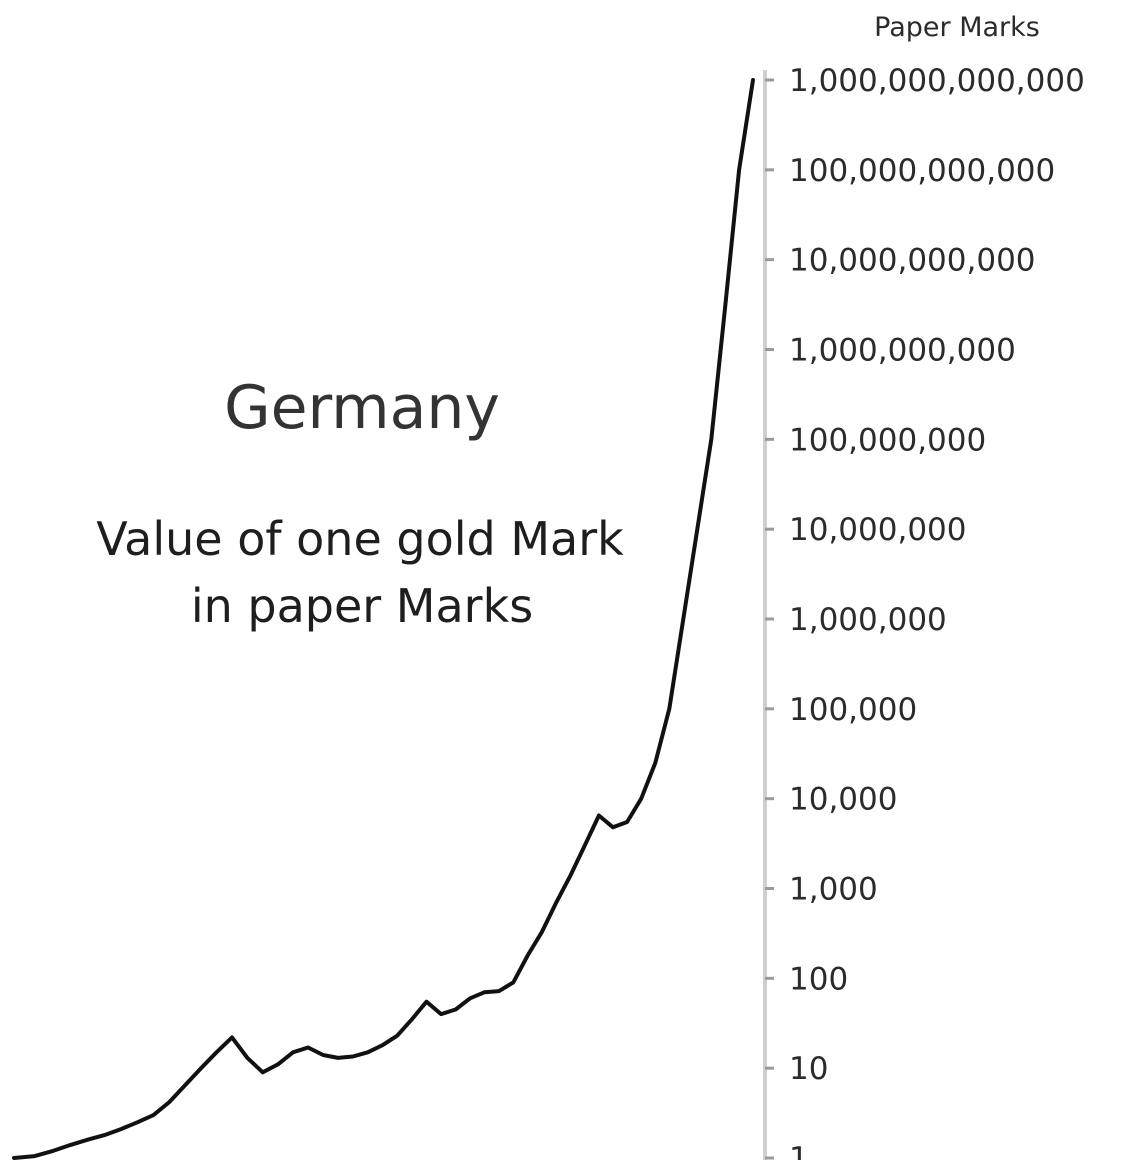  What do you see at coordinates (362, 606) in the screenshot?
I see `chart-subtitle-line-2: in paper Marks` at bounding box center [362, 606].